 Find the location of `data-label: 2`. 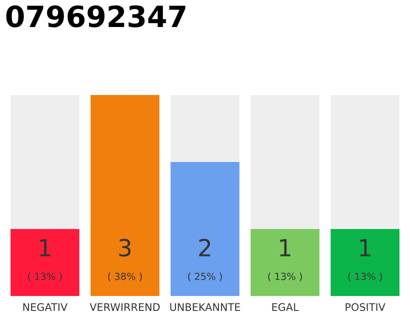

data-label: 2 is located at coordinates (204, 247).